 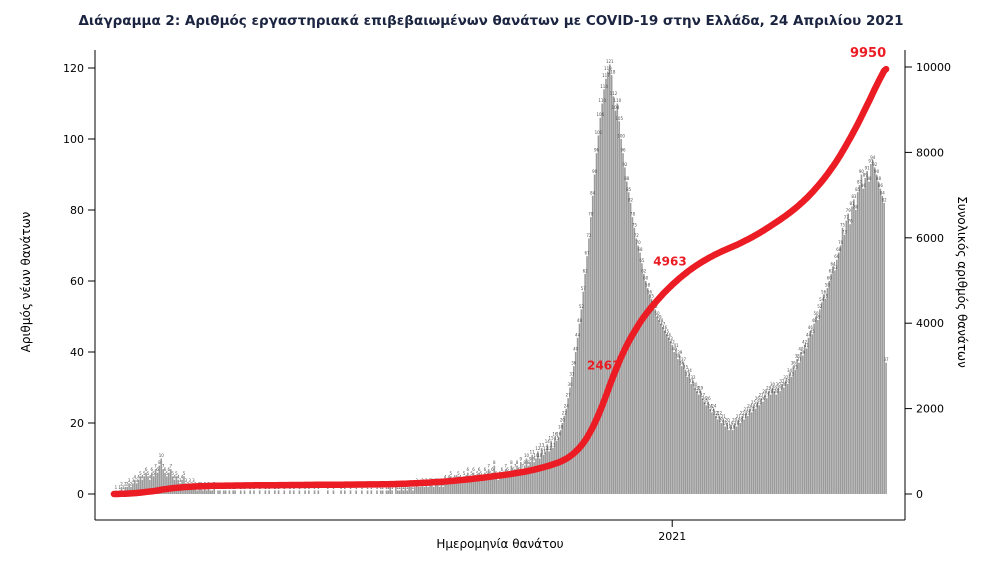 What do you see at coordinates (834, 263) in the screenshot?
I see `bar-value-label: 64` at bounding box center [834, 263].